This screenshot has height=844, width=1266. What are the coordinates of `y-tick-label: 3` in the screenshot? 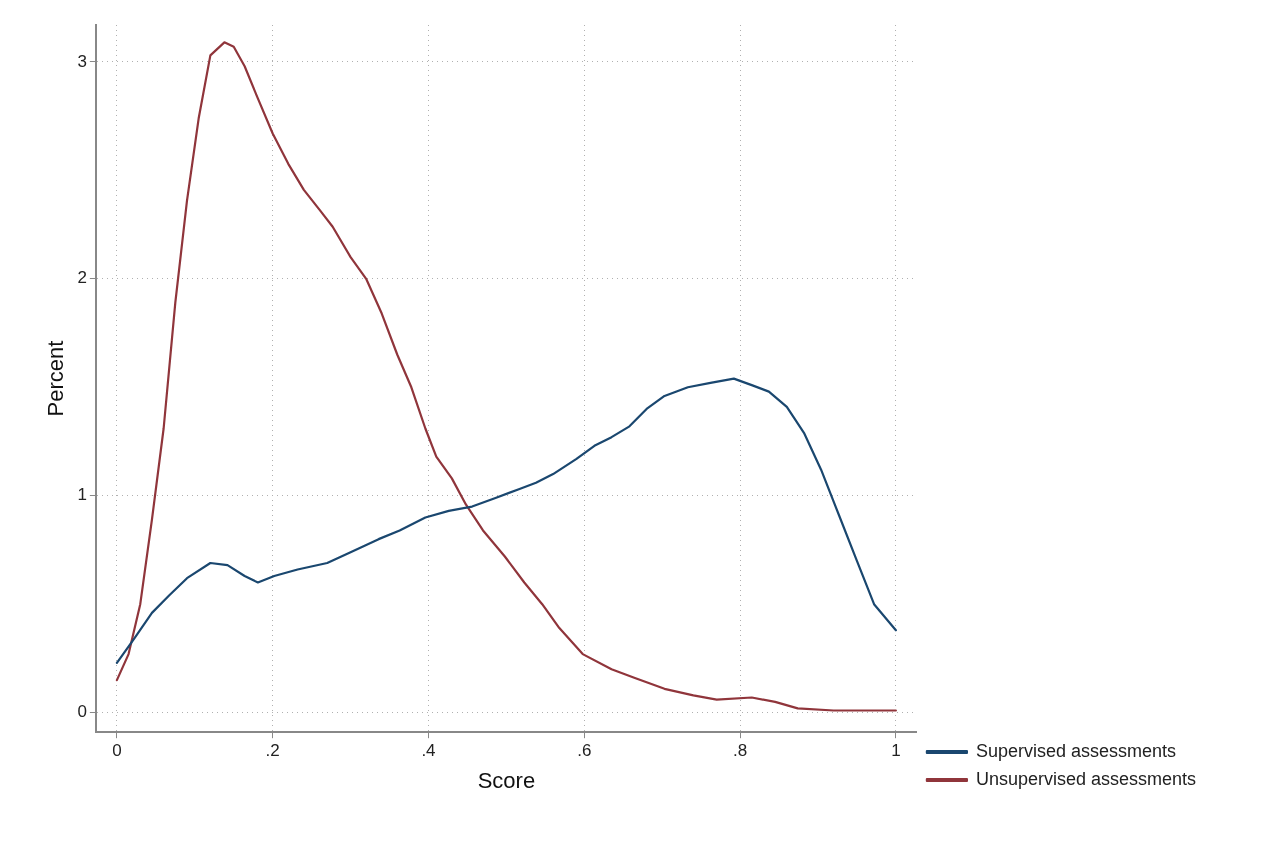 It's located at (82, 61).